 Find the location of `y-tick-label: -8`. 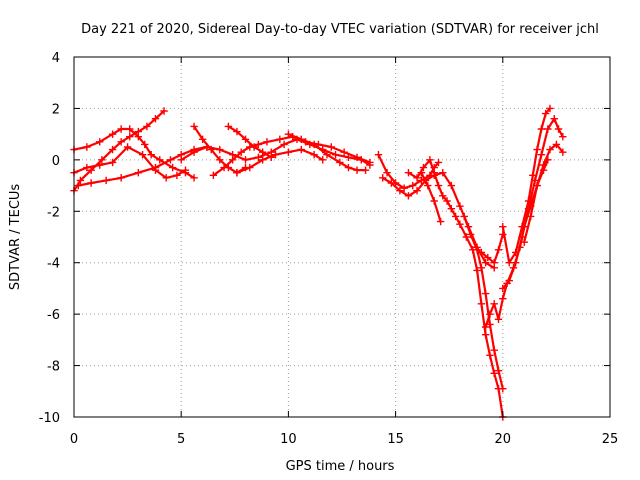

y-tick-label: -8 is located at coordinates (53, 367).